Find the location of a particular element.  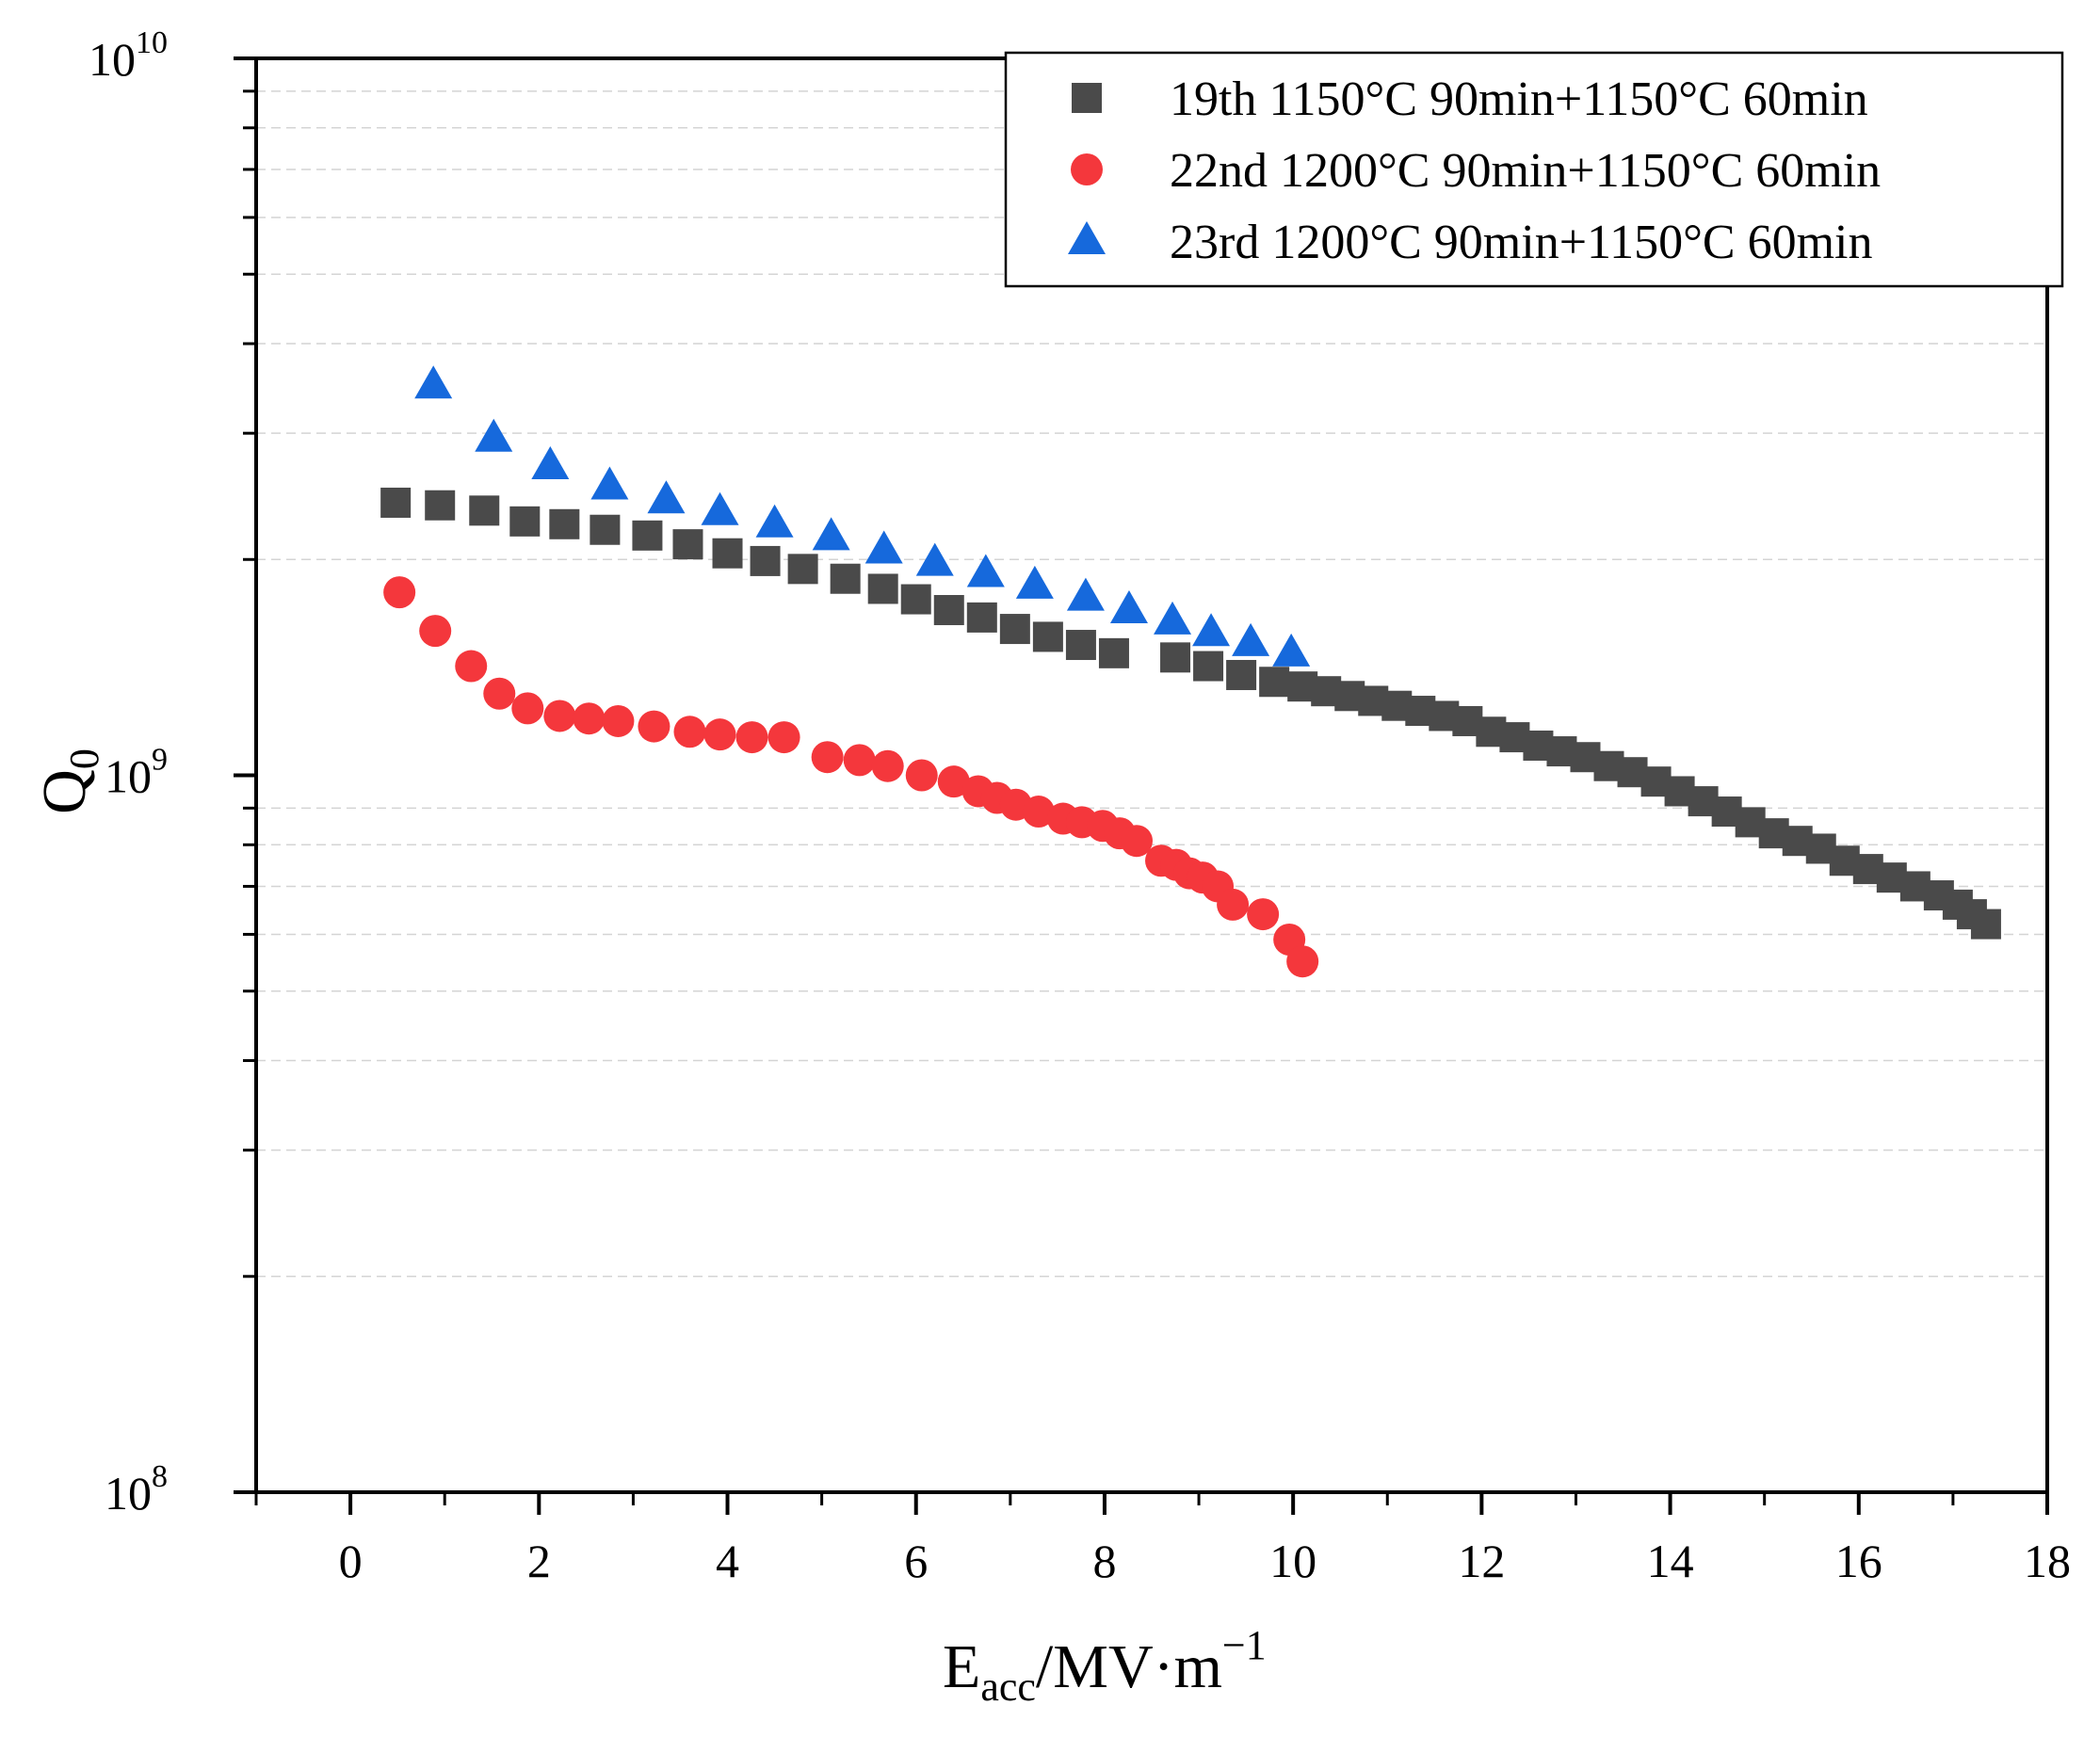

x-tick-label: 4 is located at coordinates (728, 1561).